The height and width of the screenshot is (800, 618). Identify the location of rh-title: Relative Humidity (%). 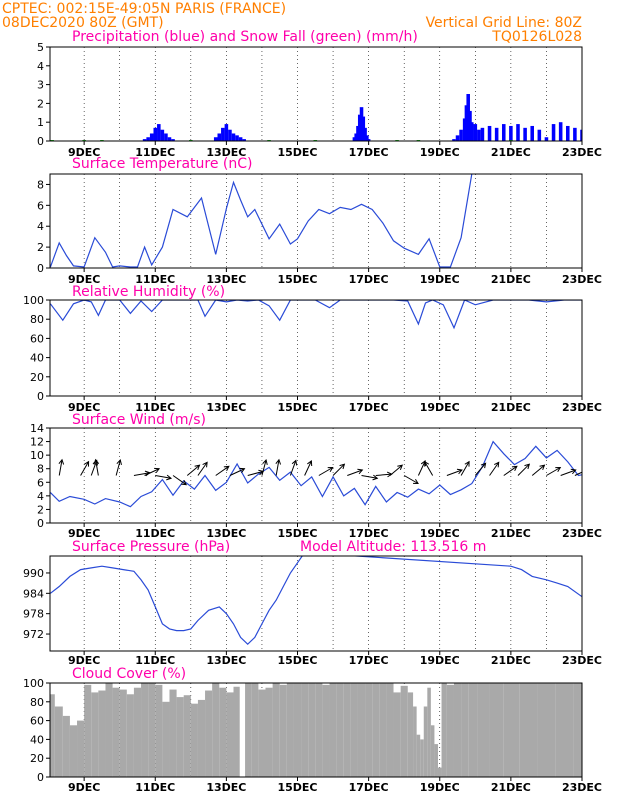
(148, 292).